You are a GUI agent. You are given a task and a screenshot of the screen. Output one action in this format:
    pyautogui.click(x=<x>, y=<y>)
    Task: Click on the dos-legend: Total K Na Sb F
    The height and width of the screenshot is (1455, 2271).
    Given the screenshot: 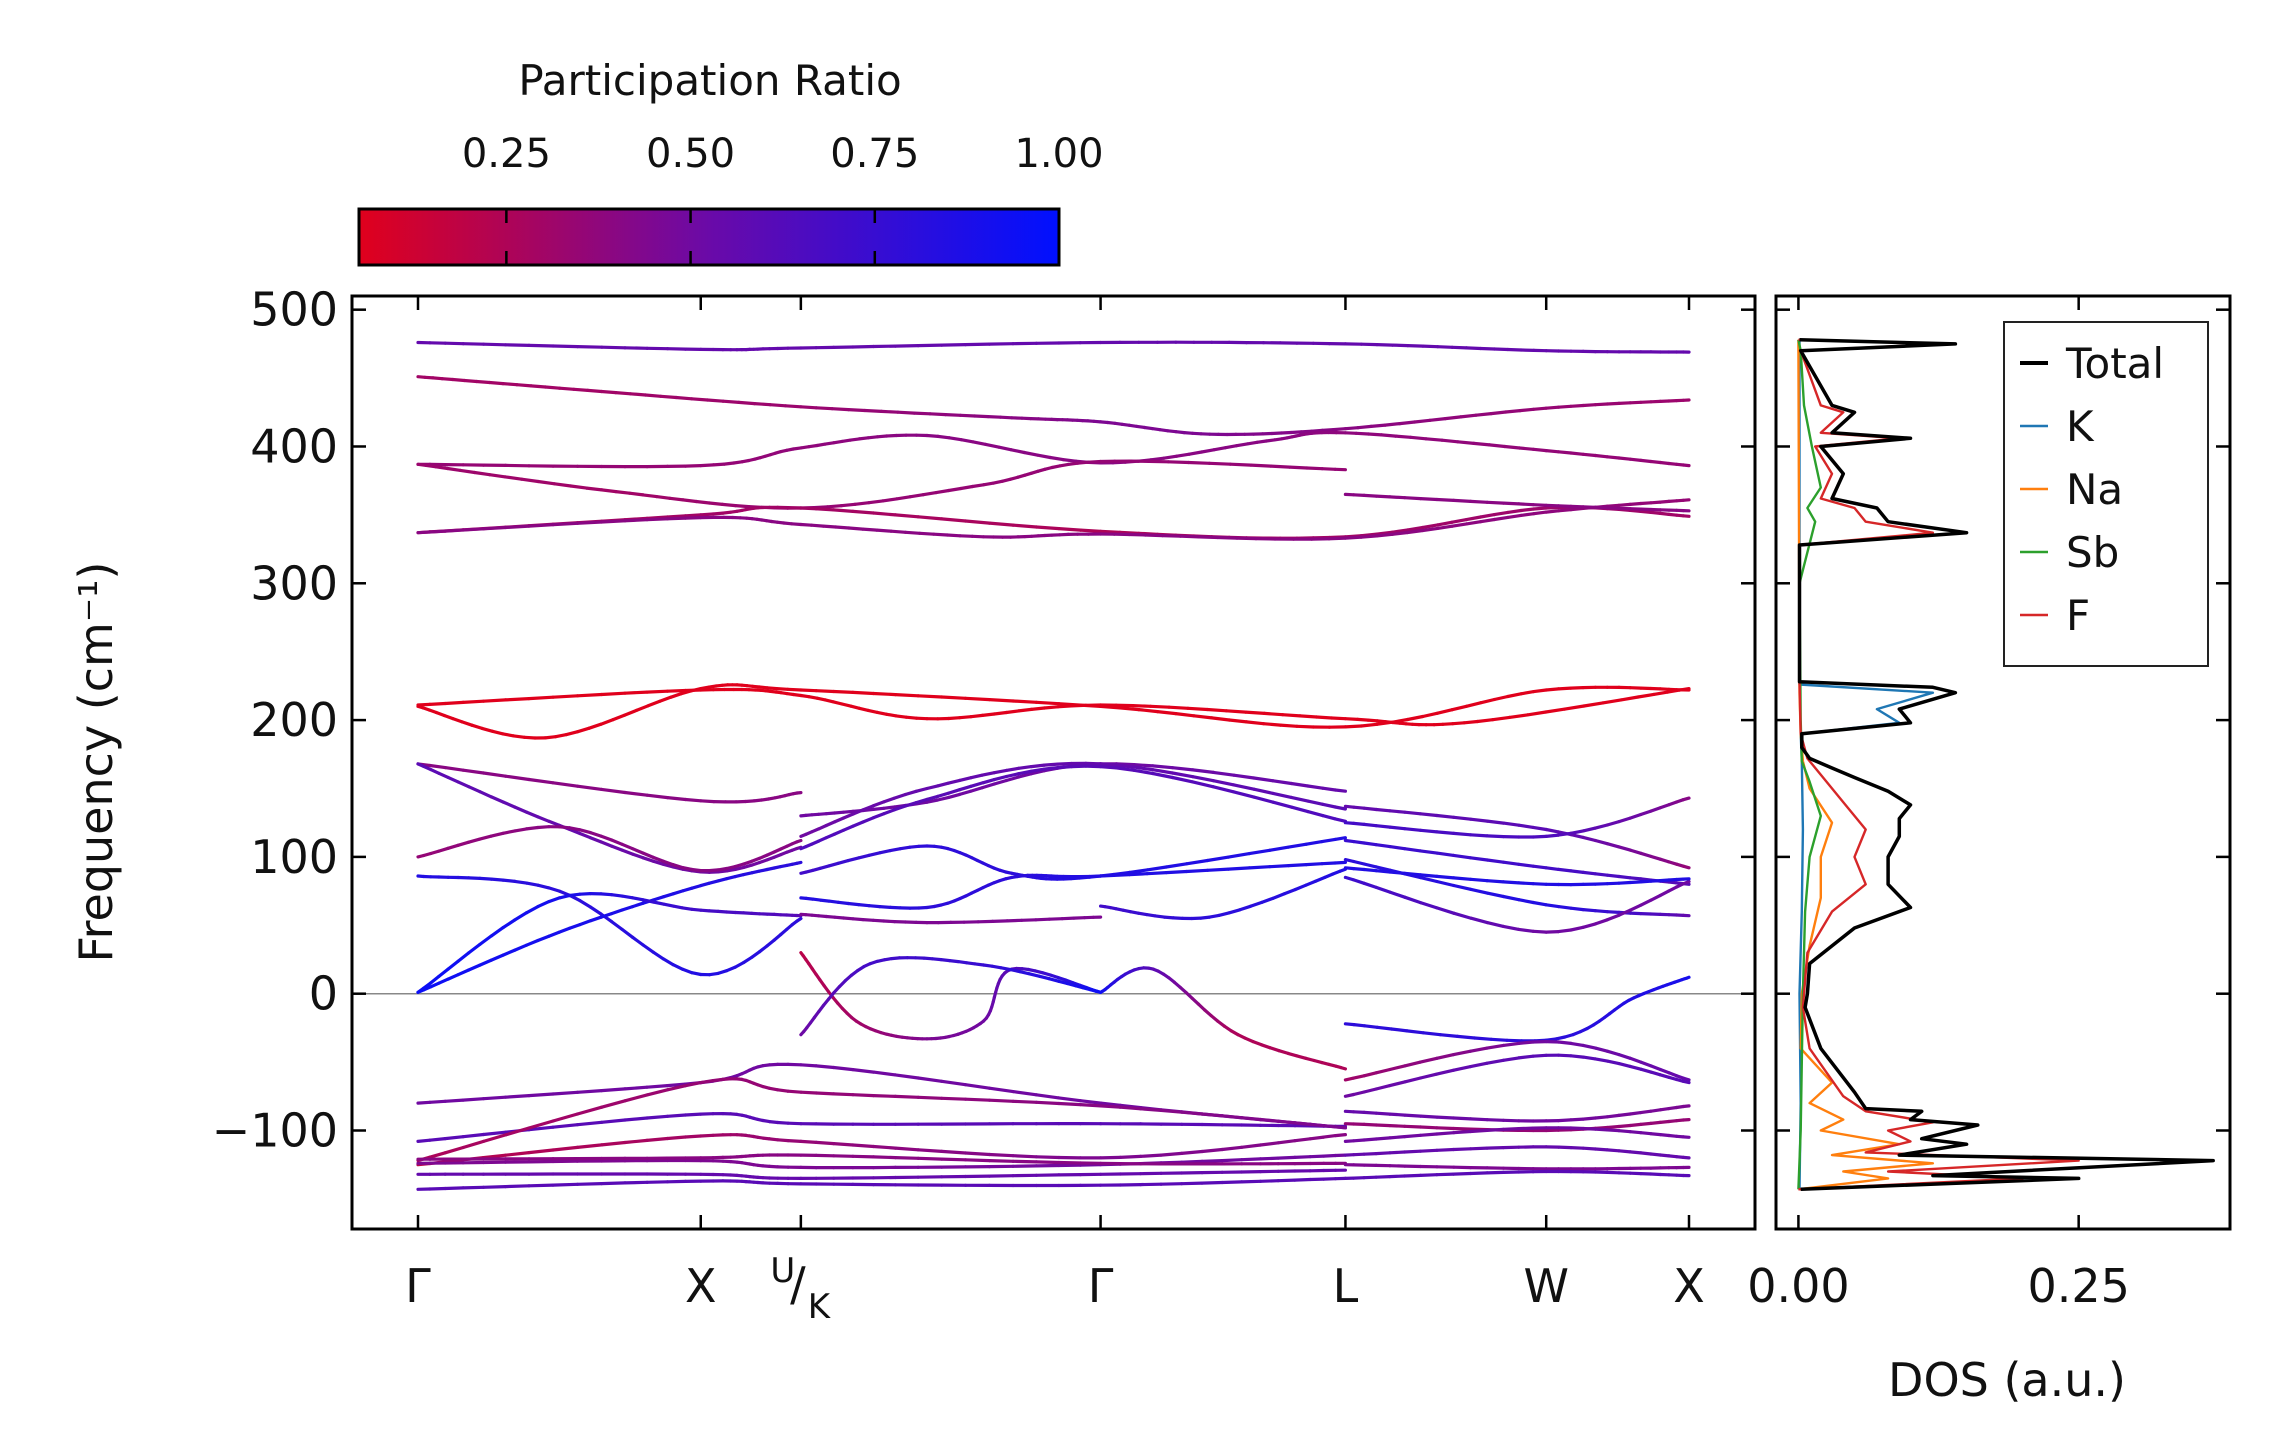 What is the action you would take?
    pyautogui.click(x=2106, y=494)
    